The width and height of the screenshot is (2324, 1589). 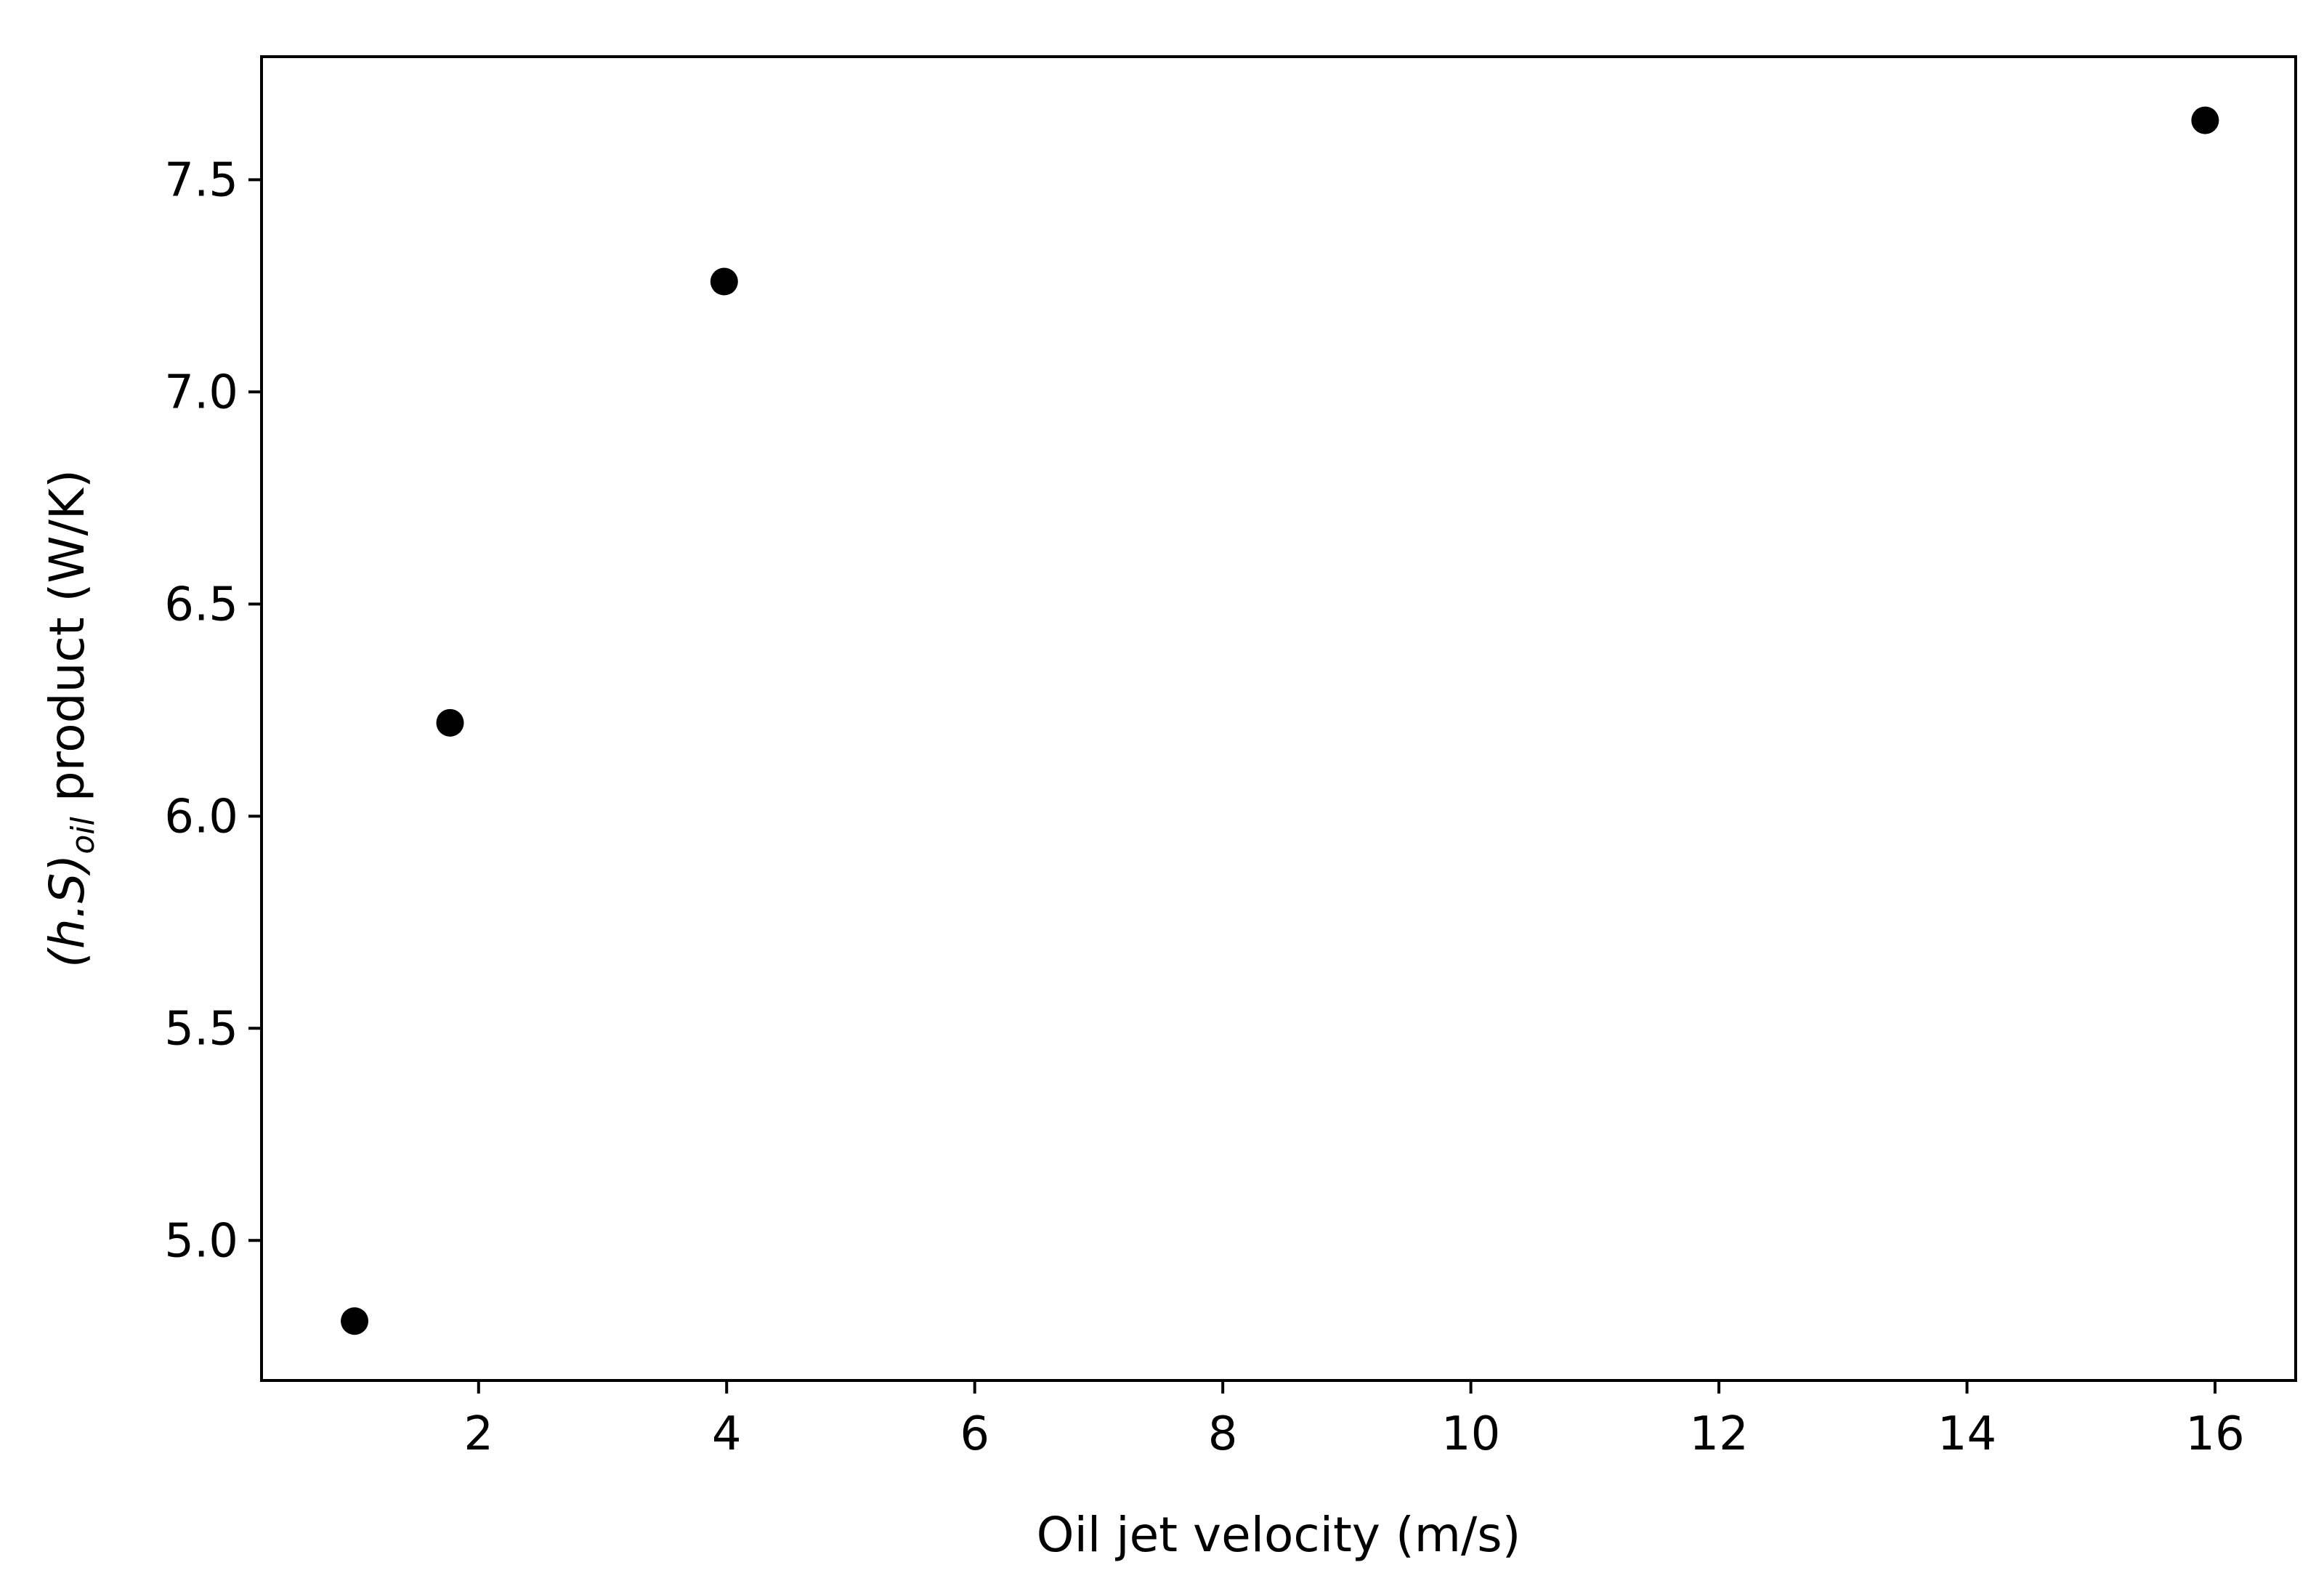 What do you see at coordinates (201, 392) in the screenshot?
I see `y-tick-label: 7.0` at bounding box center [201, 392].